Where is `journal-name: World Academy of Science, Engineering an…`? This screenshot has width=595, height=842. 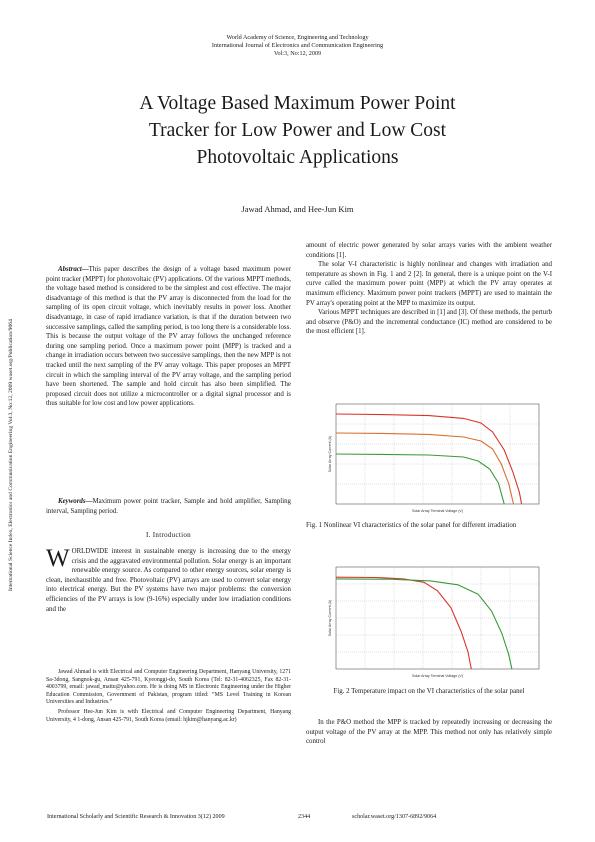 journal-name: World Academy of Science, Engineering an… is located at coordinates (297, 37).